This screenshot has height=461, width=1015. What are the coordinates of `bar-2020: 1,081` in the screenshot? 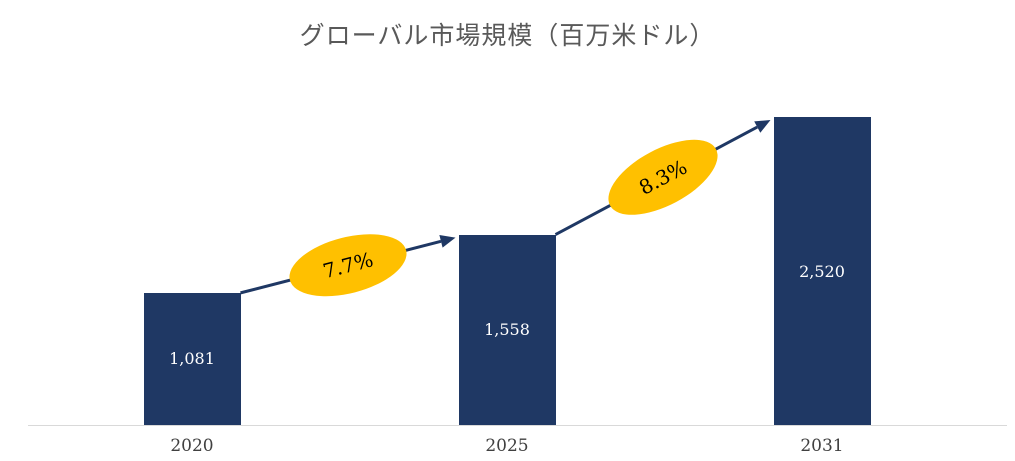 It's located at (192, 358).